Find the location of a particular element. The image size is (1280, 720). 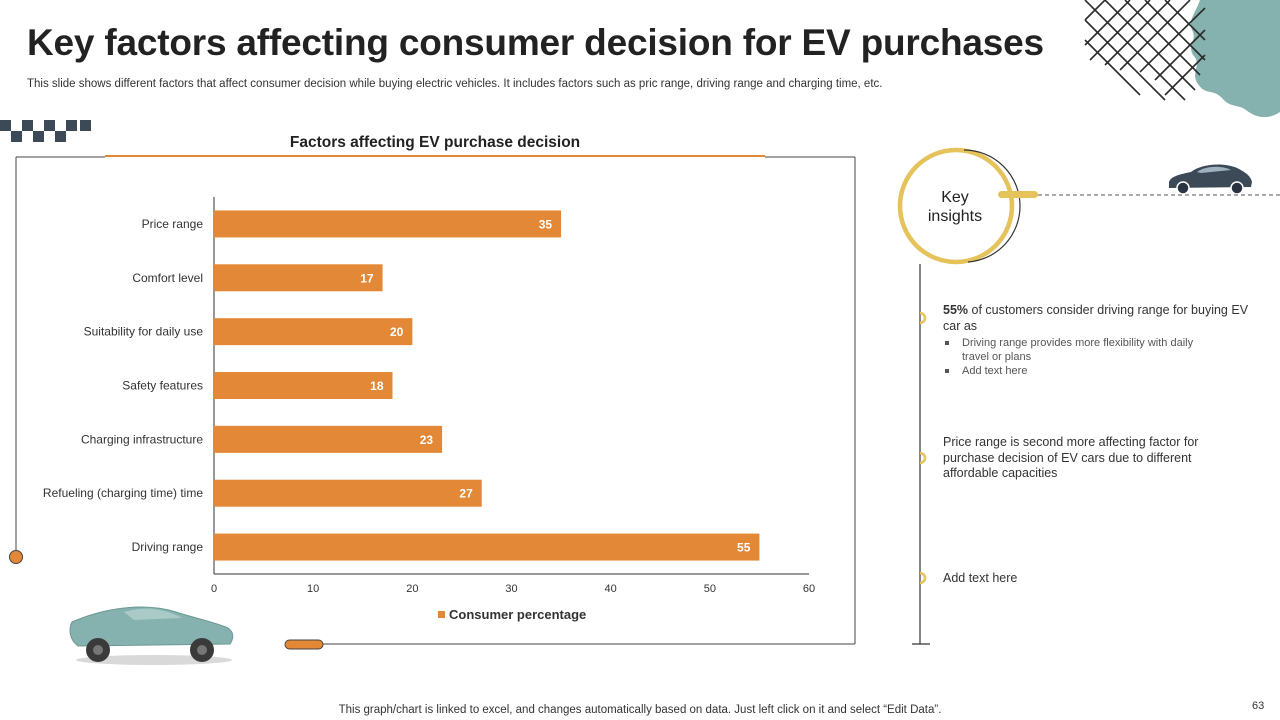

bar-value-label: 18 is located at coordinates (377, 386).